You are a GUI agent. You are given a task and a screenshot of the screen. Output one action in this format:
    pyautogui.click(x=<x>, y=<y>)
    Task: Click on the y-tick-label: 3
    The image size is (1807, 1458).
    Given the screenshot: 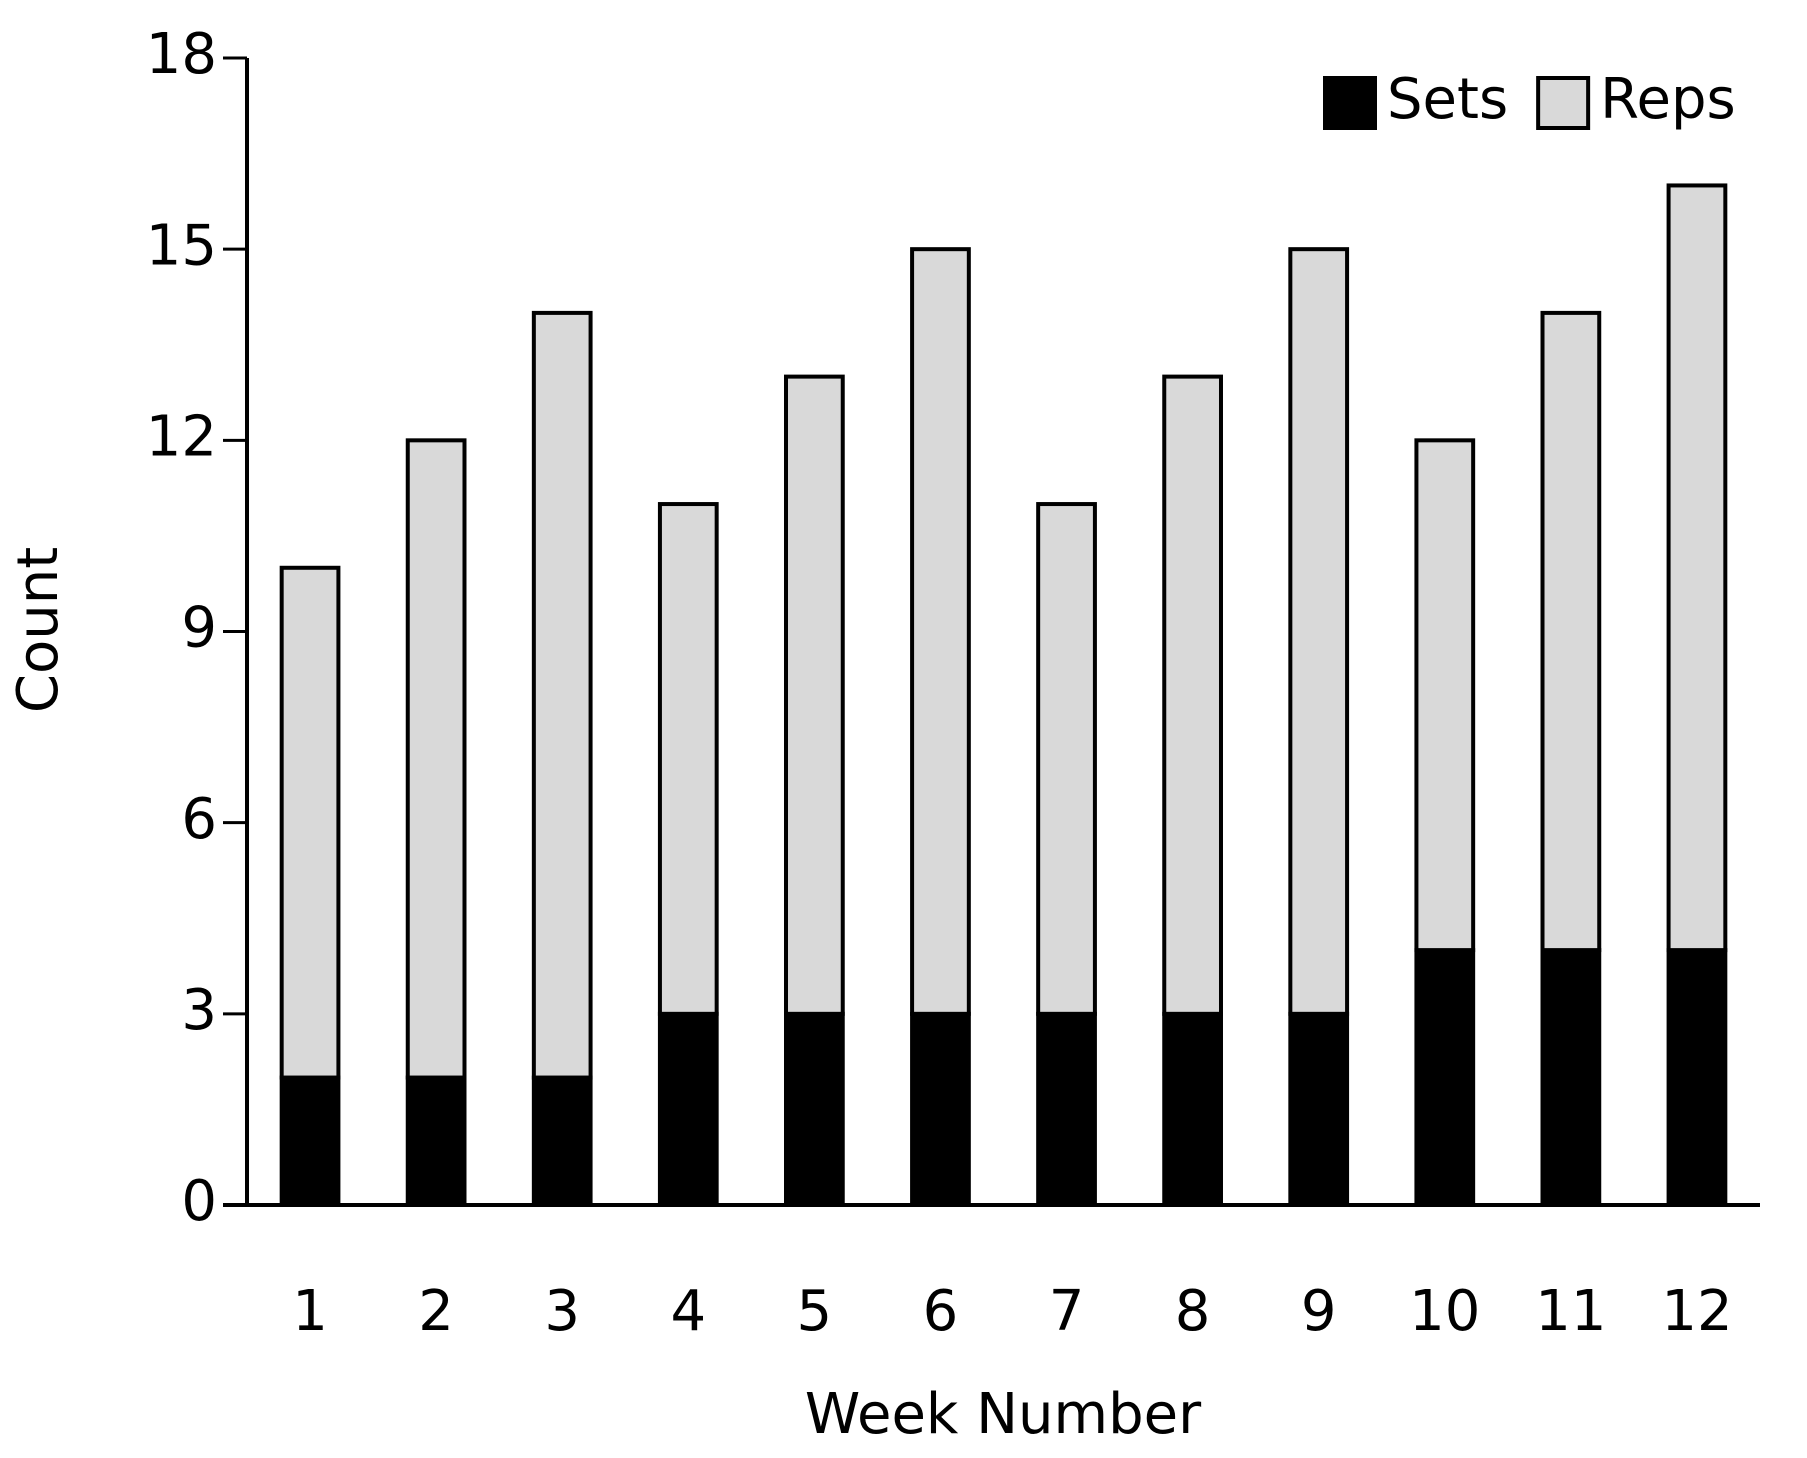 What is the action you would take?
    pyautogui.click(x=199, y=1010)
    